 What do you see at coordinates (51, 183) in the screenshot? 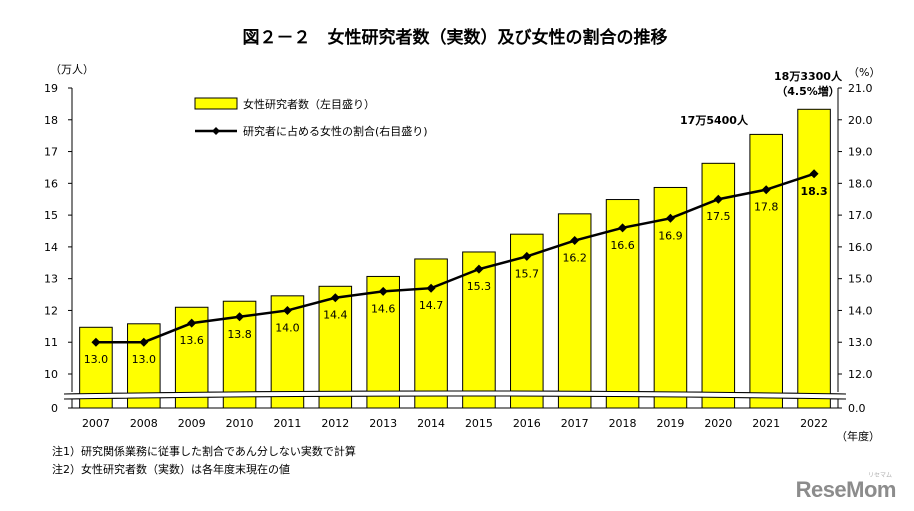
I see `left-tick-label: 16` at bounding box center [51, 183].